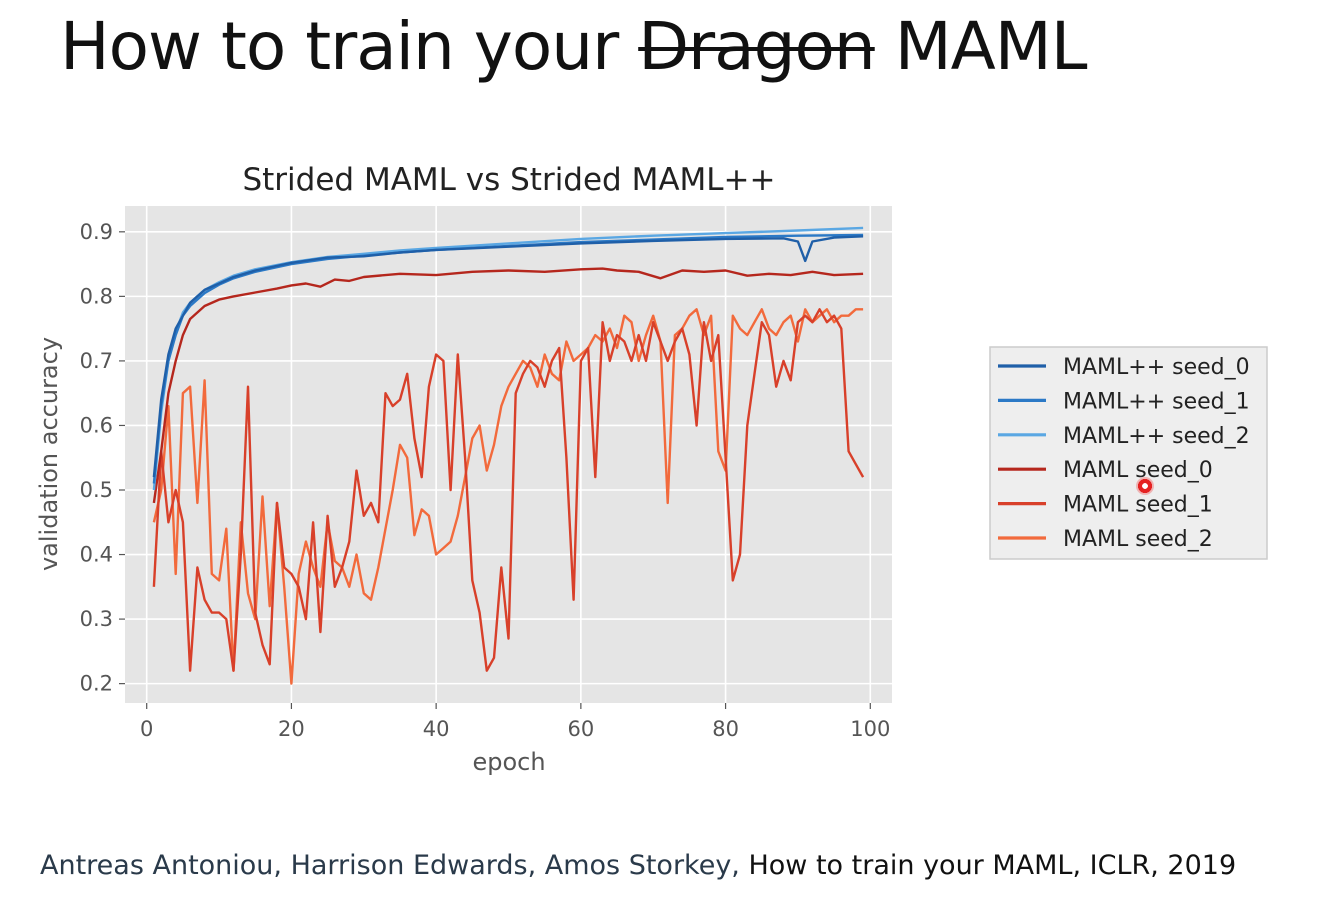 This screenshot has height=909, width=1344. Describe the element at coordinates (1156, 436) in the screenshot. I see `legend-label: MAML++ seed_2` at that location.